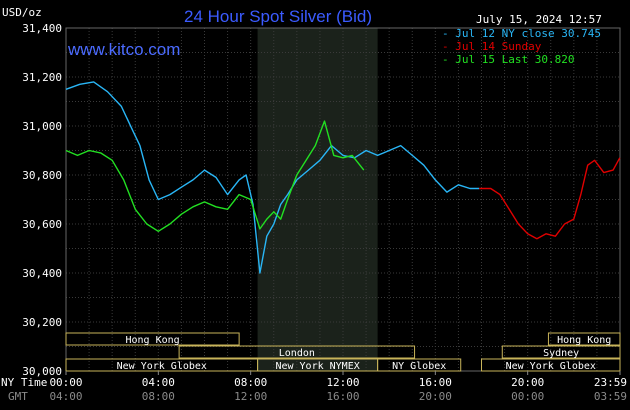 This screenshot has width=630, height=410. What do you see at coordinates (342, 396) in the screenshot?
I see `x-tick-label-gmt: 16:00` at bounding box center [342, 396].